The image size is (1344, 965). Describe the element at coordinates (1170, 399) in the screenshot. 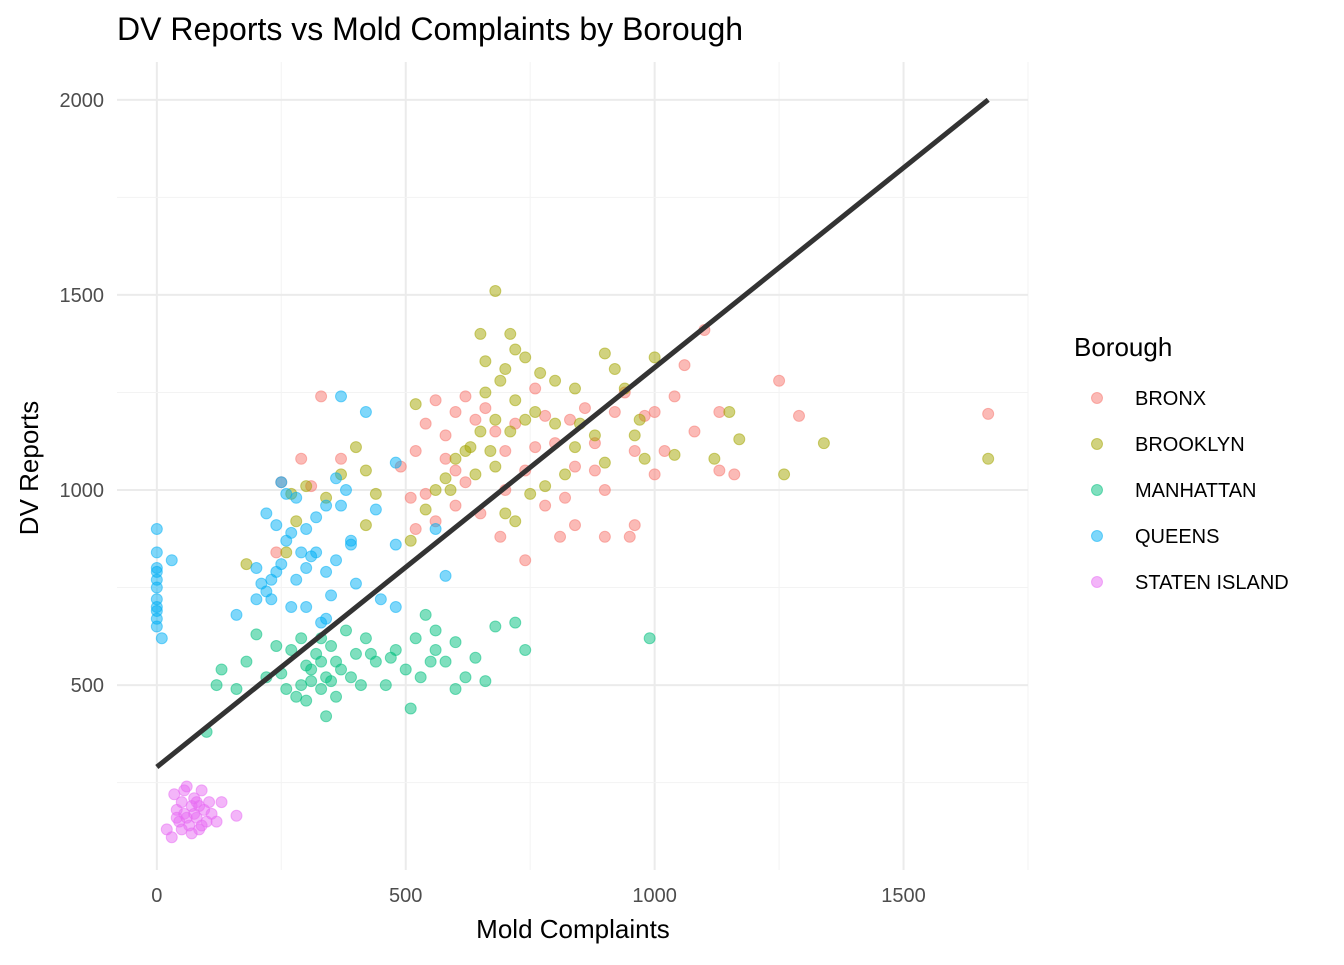

I see `legend-label: BRONX` at that location.